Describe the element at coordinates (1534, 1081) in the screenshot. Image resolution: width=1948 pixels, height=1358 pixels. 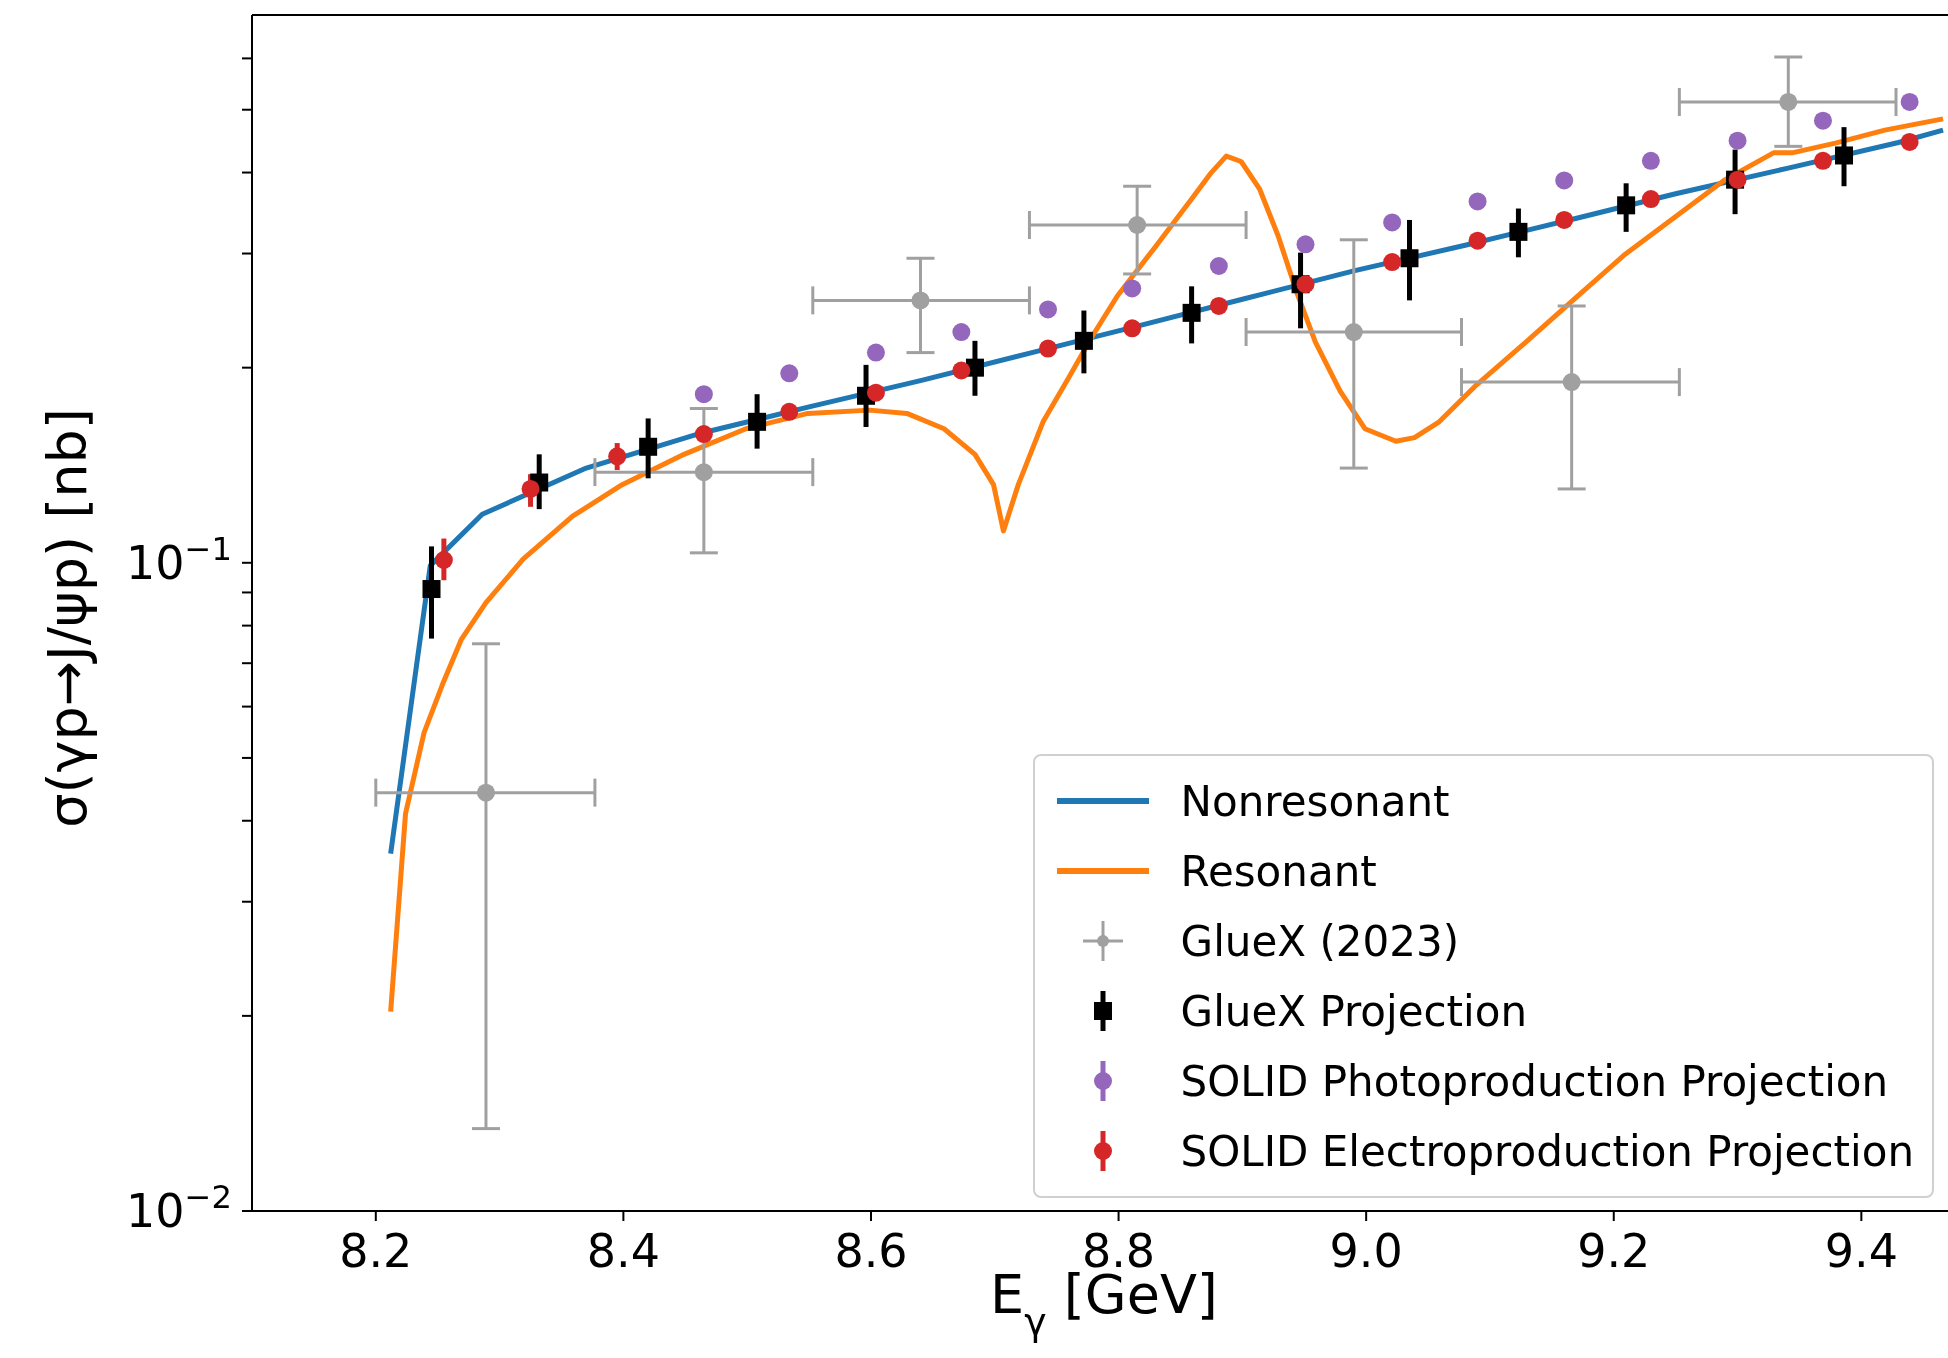
I see `legend-label: SOLID Photoproduction Projection` at that location.